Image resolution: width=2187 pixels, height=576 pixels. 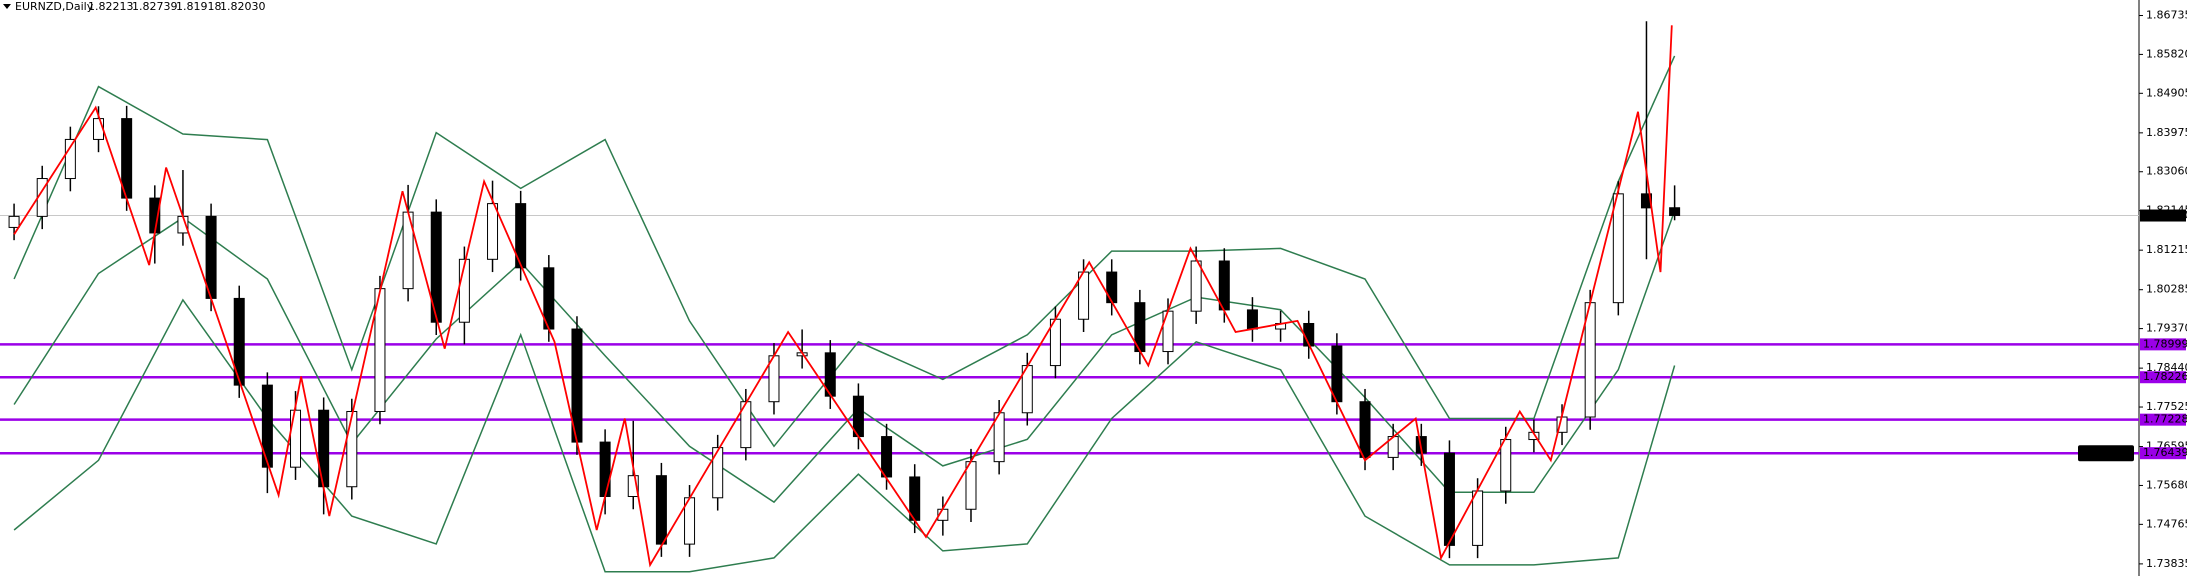 I want to click on y-tick-label: 1.86735, so click(x=2166, y=15).